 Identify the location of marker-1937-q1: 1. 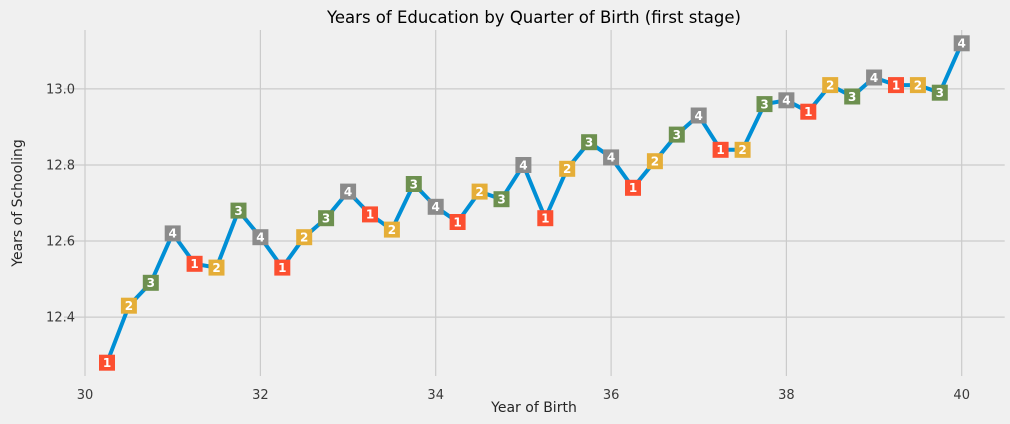
(720, 149).